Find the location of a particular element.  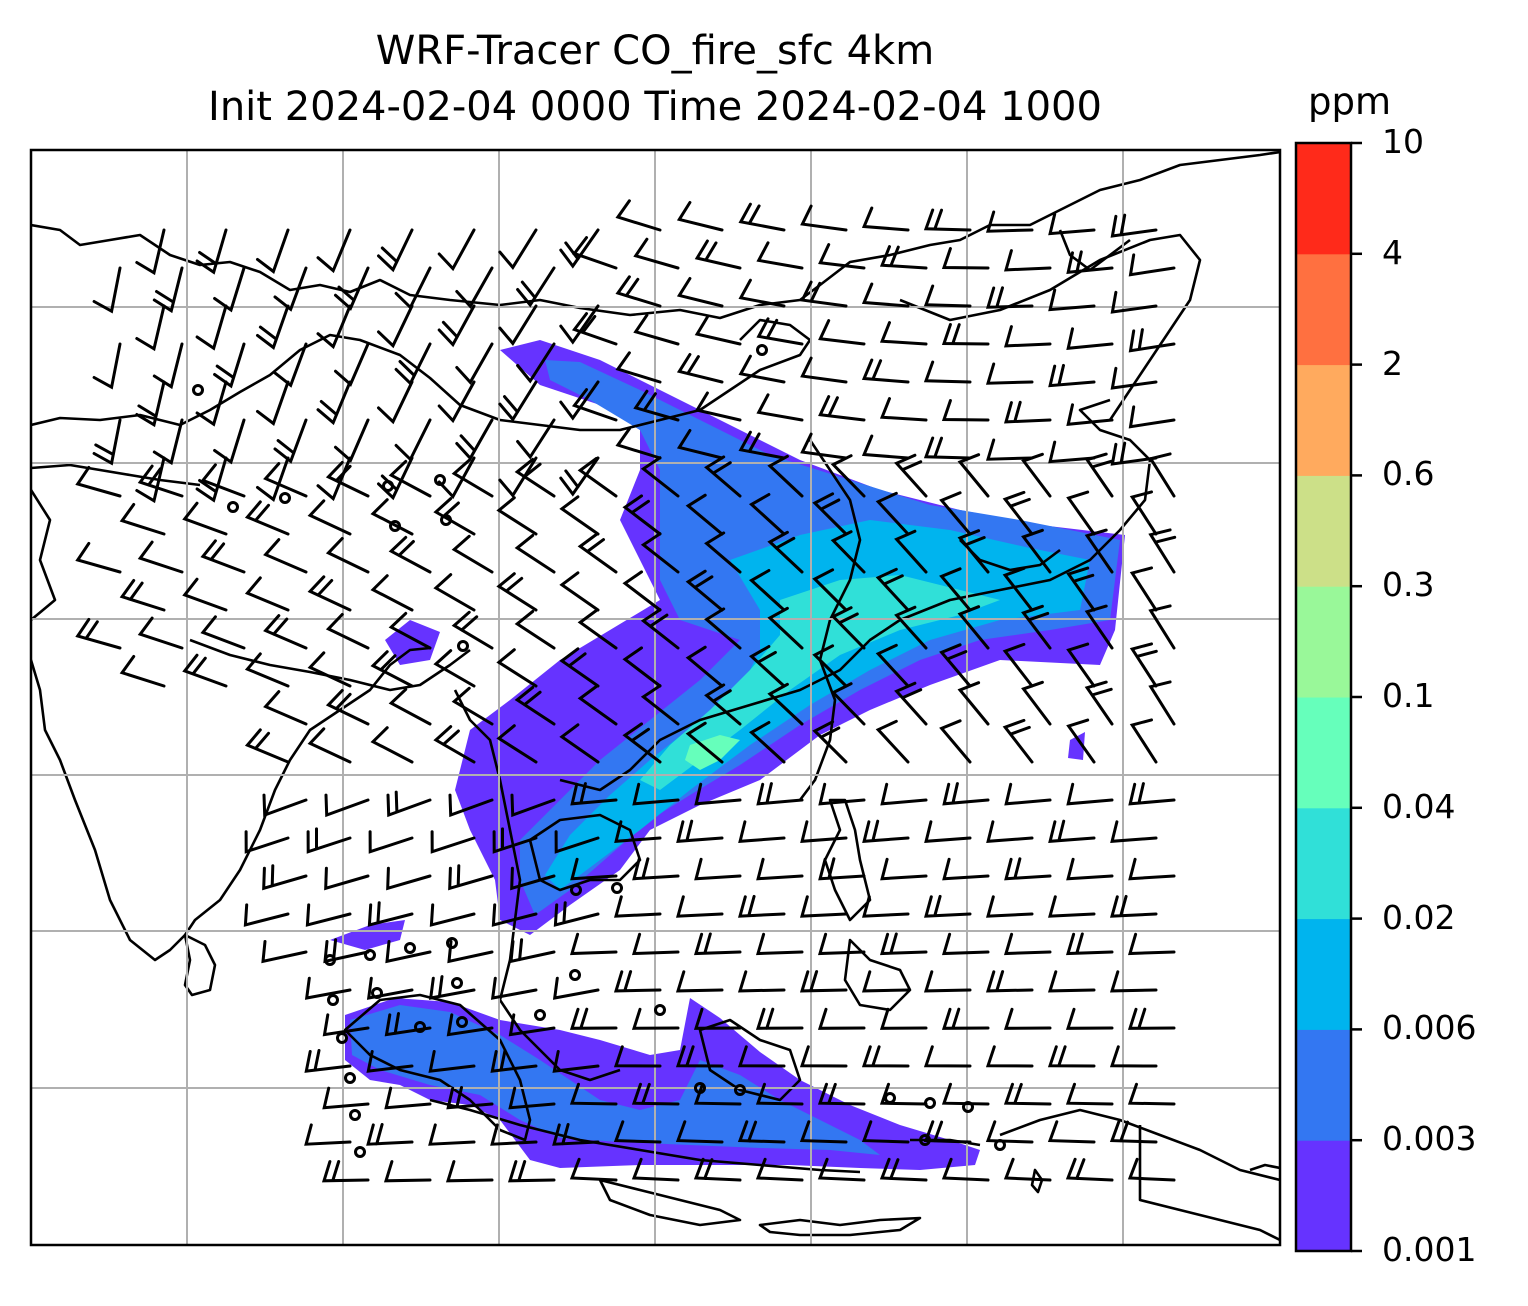

colorbar-swatches is located at coordinates (1323, 697).